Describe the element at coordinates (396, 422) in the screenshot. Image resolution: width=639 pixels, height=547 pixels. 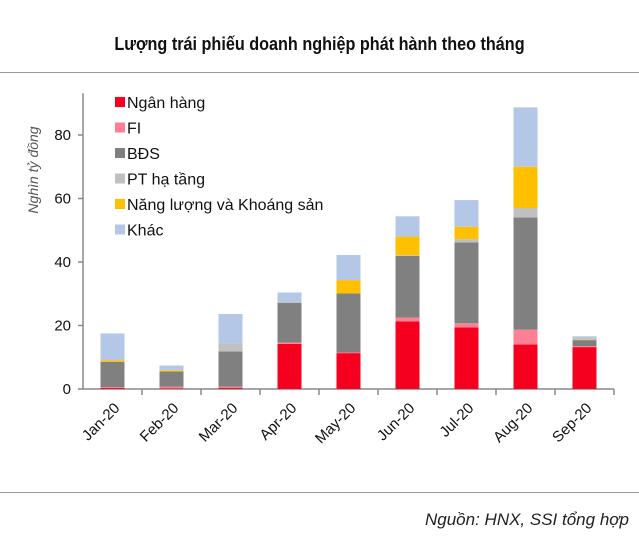
I see `x-tick-label: Jun-20` at that location.